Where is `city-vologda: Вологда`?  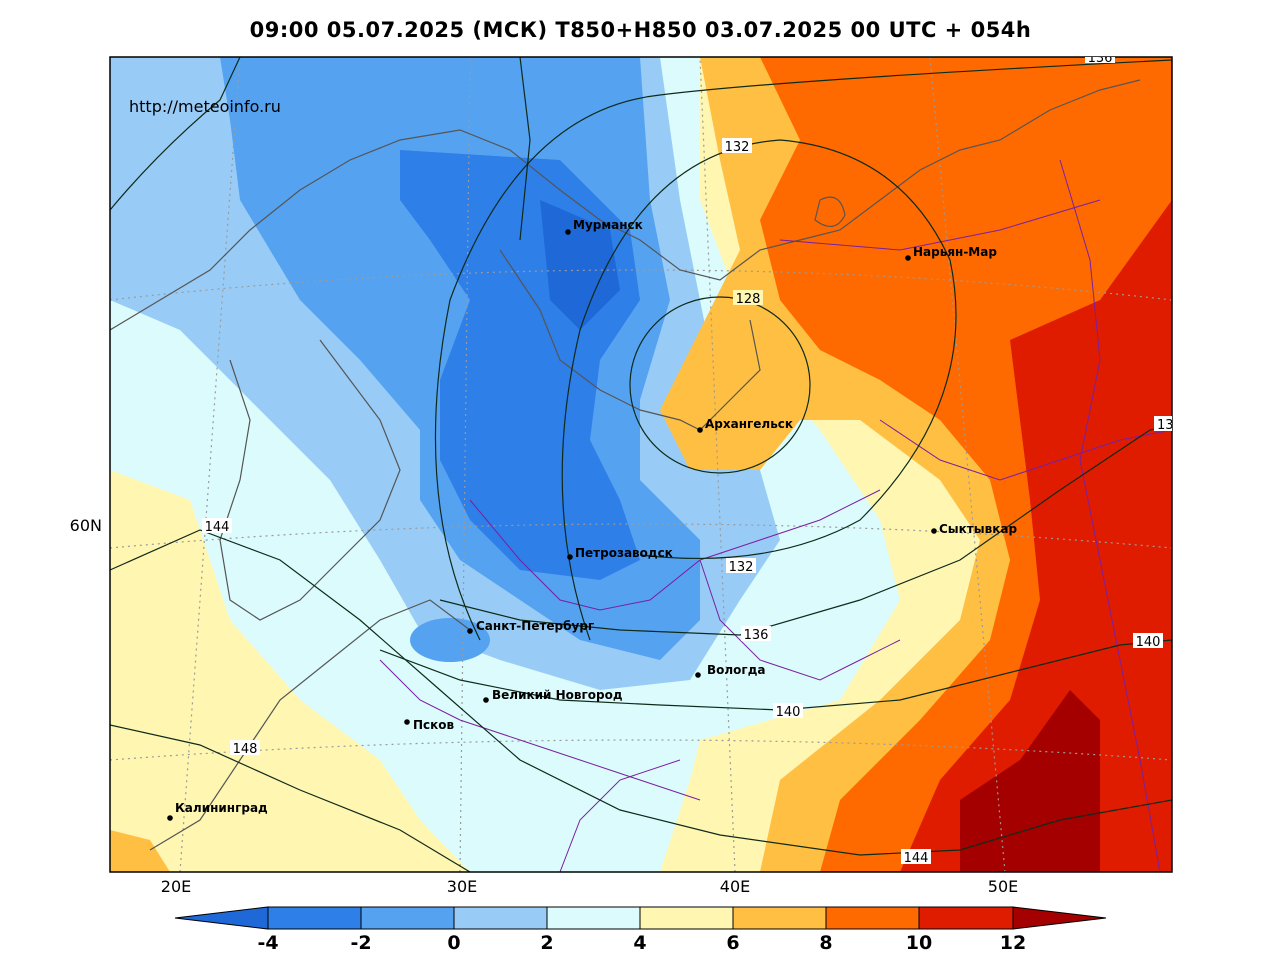 city-vologda: Вологда is located at coordinates (730, 670).